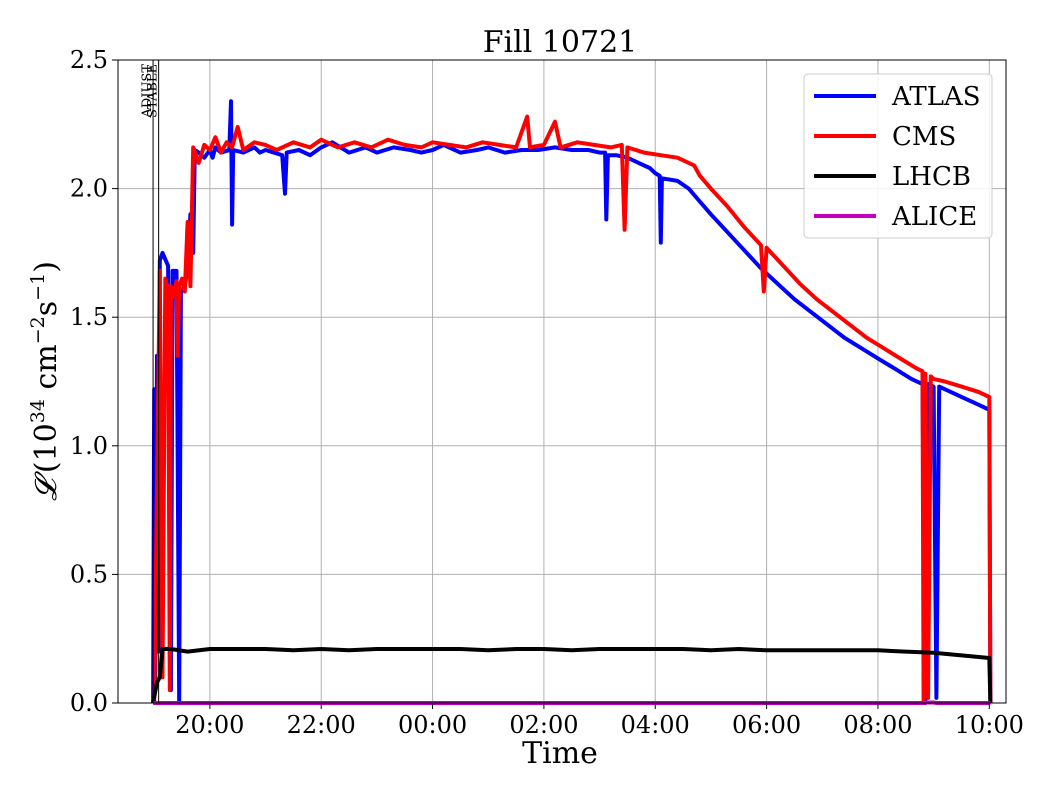 The height and width of the screenshot is (800, 1040). I want to click on legend-label-alice: ALICE, so click(934, 217).